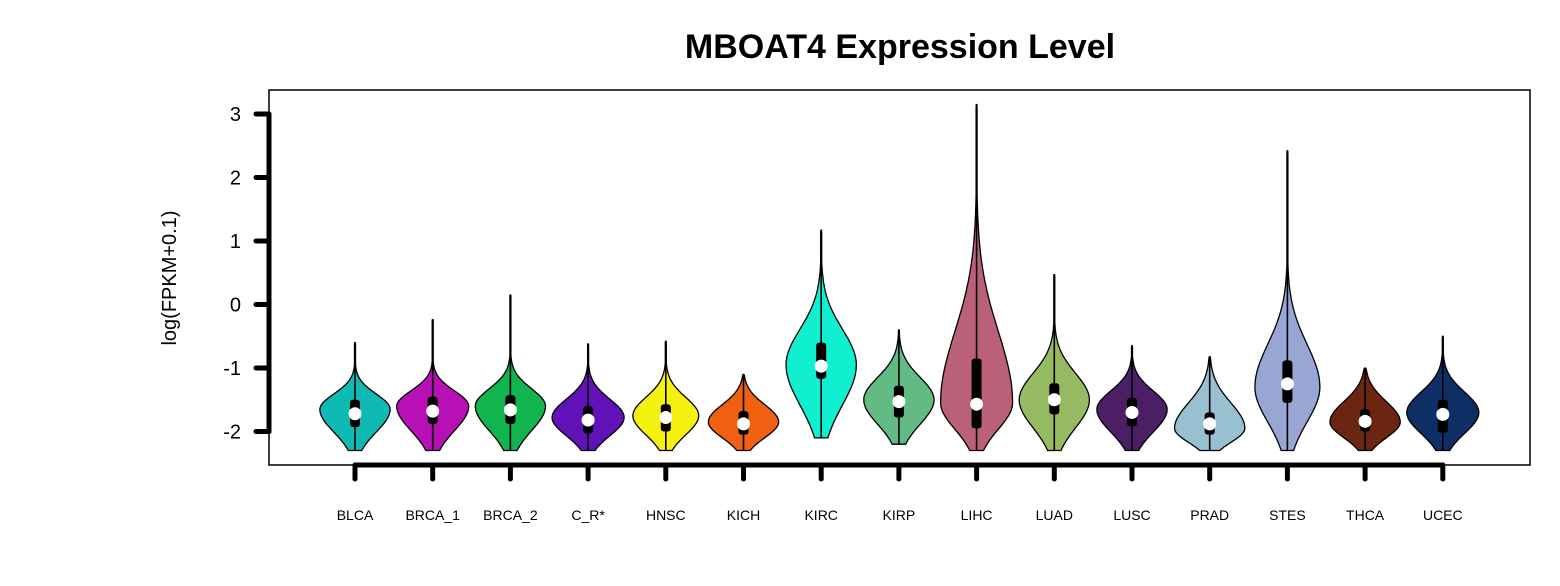 This screenshot has height=586, width=1560. Describe the element at coordinates (1287, 301) in the screenshot. I see `violin-STES` at that location.